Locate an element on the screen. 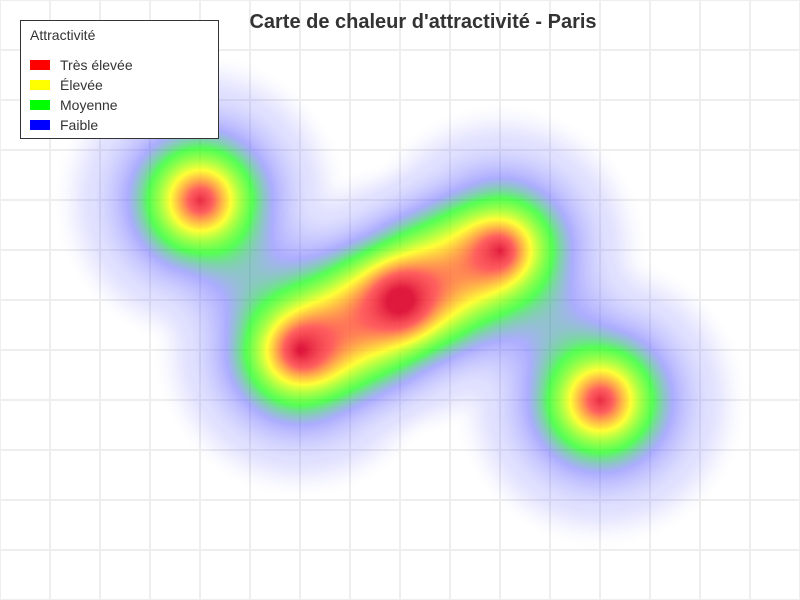 The width and height of the screenshot is (800, 600). legend-label: Moyenne is located at coordinates (89, 105).